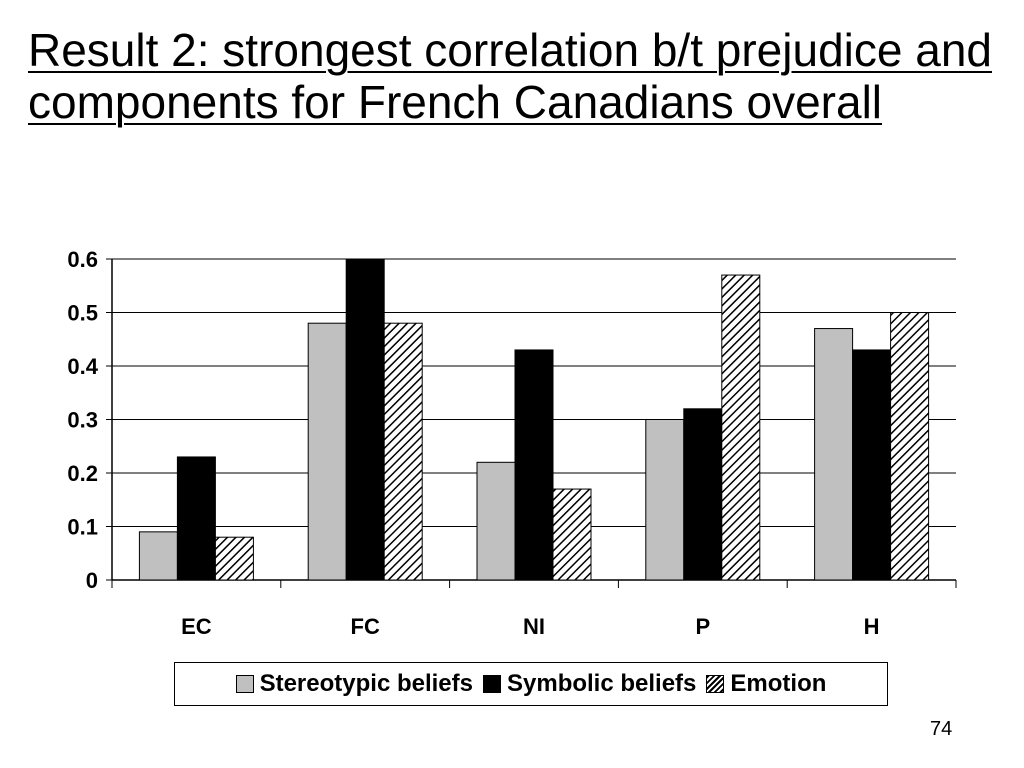 Image resolution: width=1024 pixels, height=768 pixels. I want to click on legend-item-symbolic: Symbolic beliefs, so click(589, 684).